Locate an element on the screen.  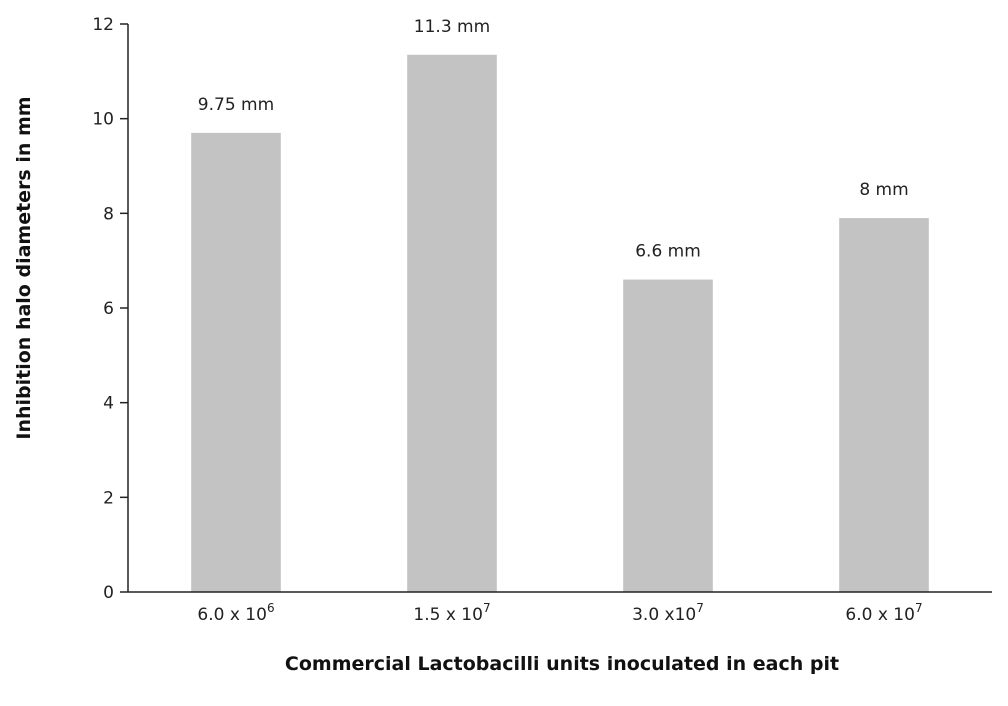
y-tick-label: 10 is located at coordinates (103, 120).